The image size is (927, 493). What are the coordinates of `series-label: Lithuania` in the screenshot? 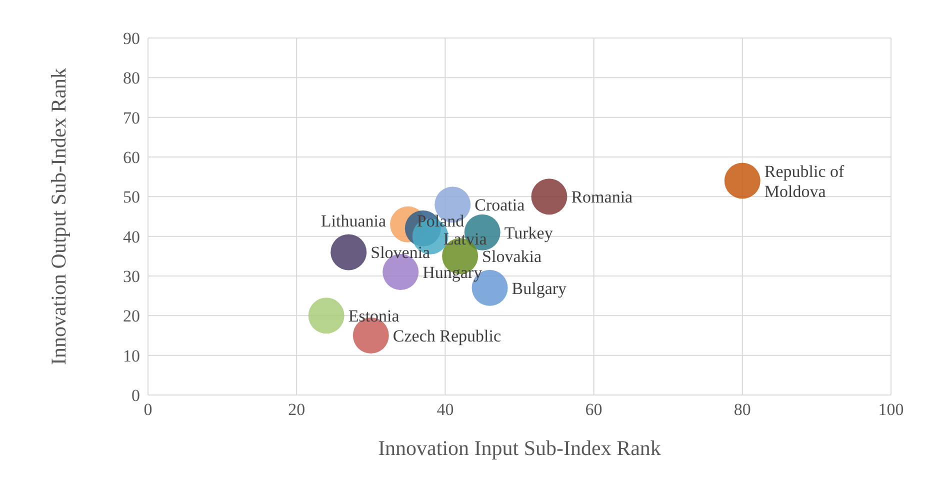 It's located at (353, 220).